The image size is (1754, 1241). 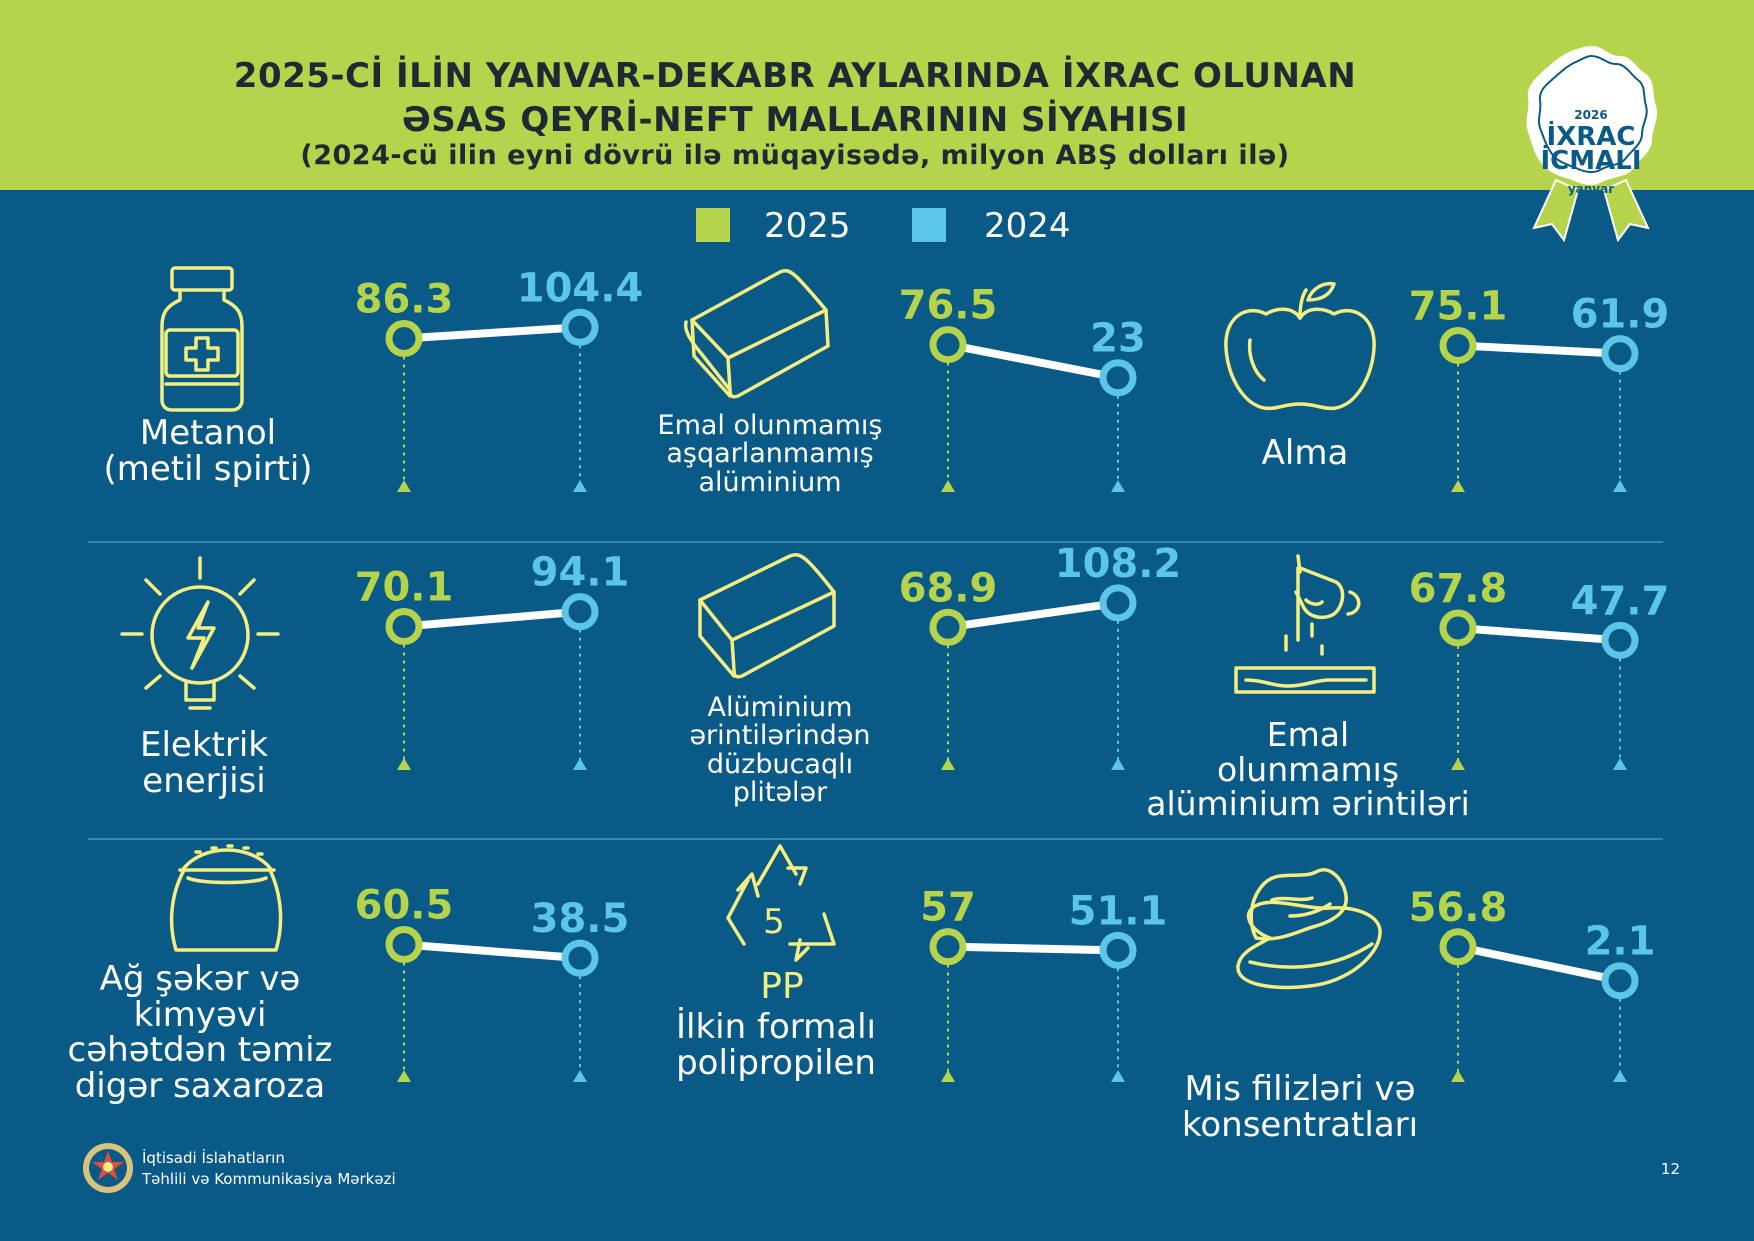 I want to click on value-label-2025: 67.8, so click(x=1458, y=589).